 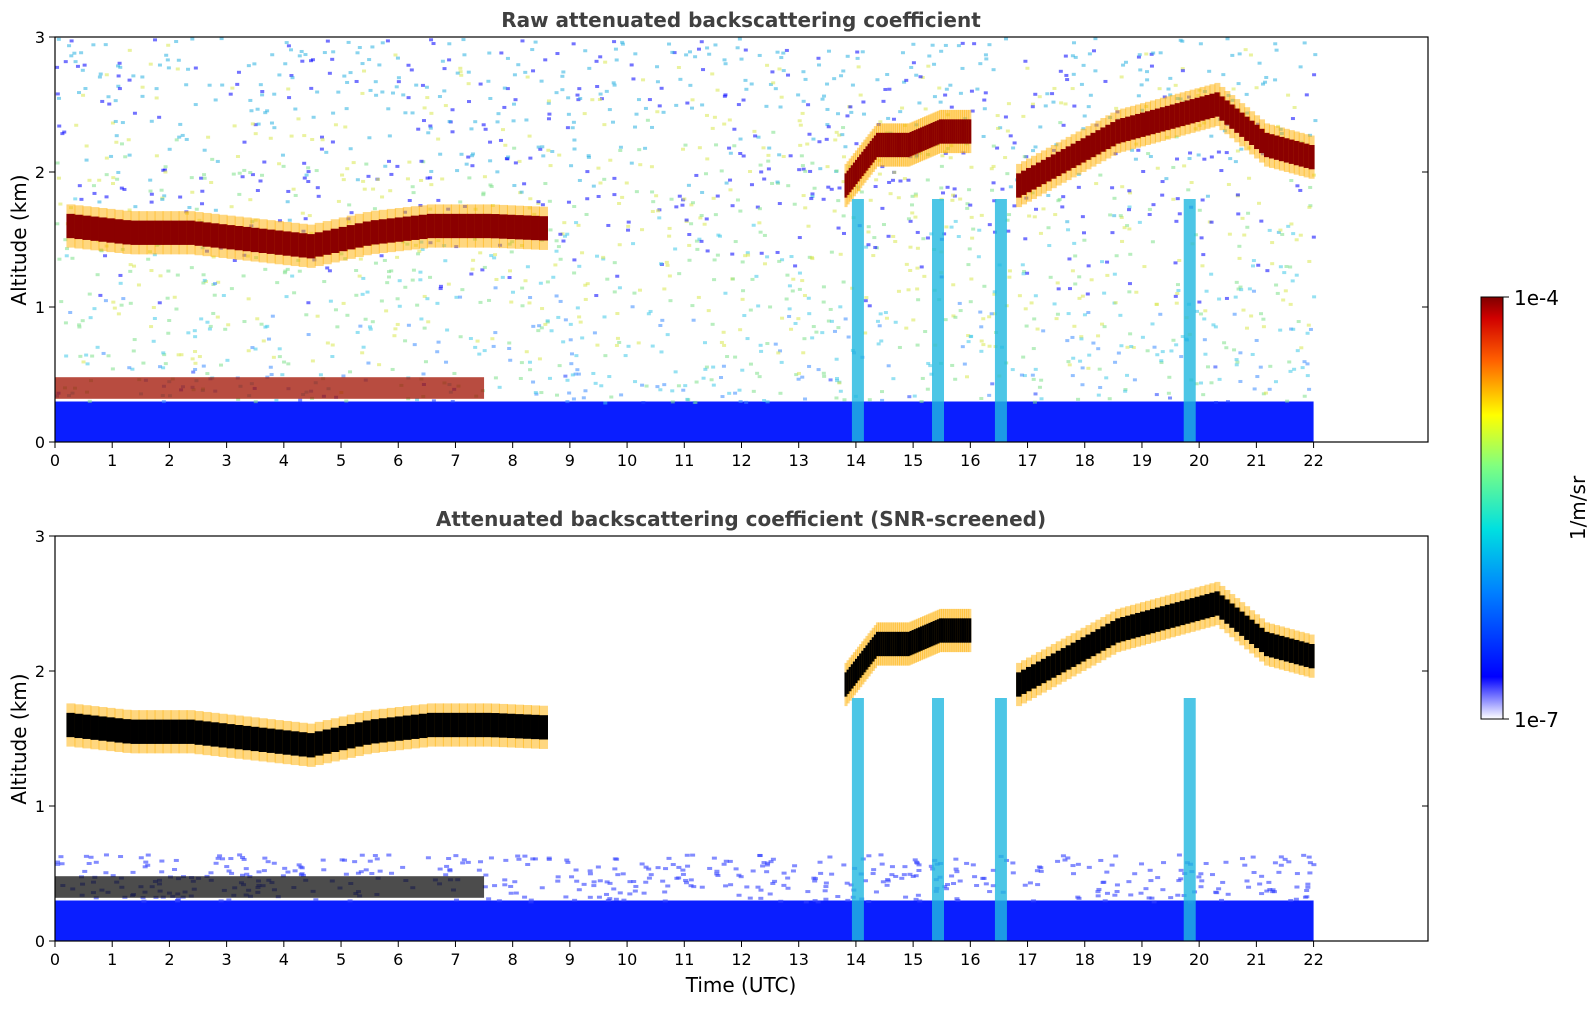 What do you see at coordinates (684, 959) in the screenshot?
I see `x-tick-label: 11` at bounding box center [684, 959].